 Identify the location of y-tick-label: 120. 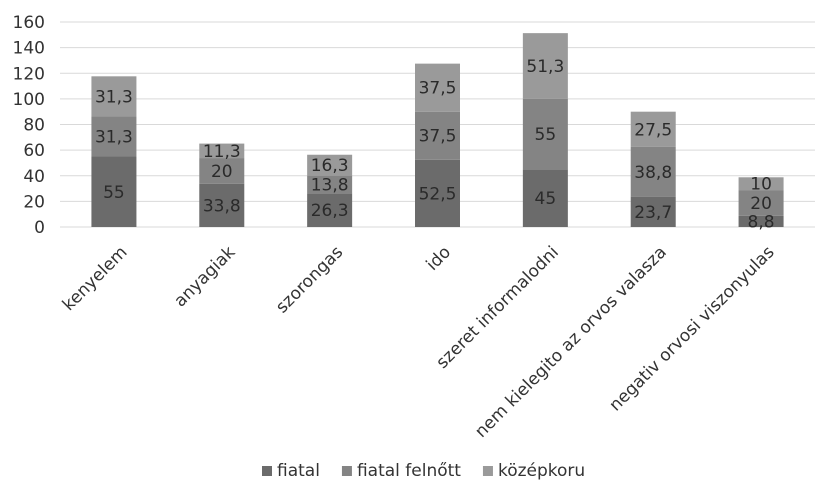
(29, 74).